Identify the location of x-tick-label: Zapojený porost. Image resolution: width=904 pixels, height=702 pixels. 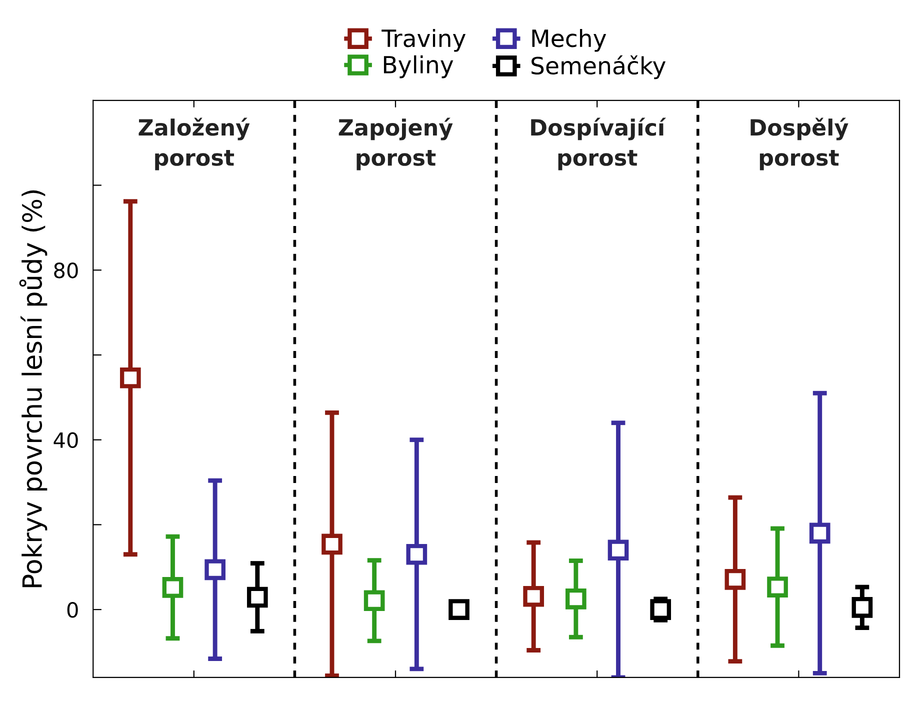
(395, 144).